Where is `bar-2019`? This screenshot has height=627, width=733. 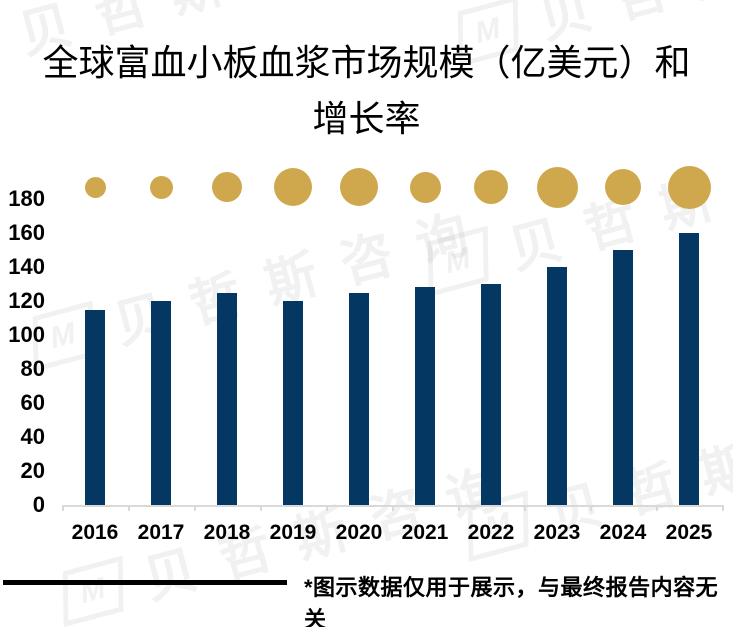
bar-2019 is located at coordinates (293, 403).